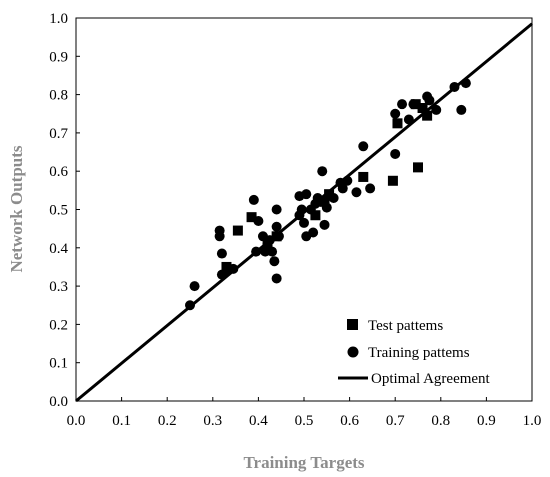  What do you see at coordinates (303, 462) in the screenshot?
I see `x-axis-title: Training Targets` at bounding box center [303, 462].